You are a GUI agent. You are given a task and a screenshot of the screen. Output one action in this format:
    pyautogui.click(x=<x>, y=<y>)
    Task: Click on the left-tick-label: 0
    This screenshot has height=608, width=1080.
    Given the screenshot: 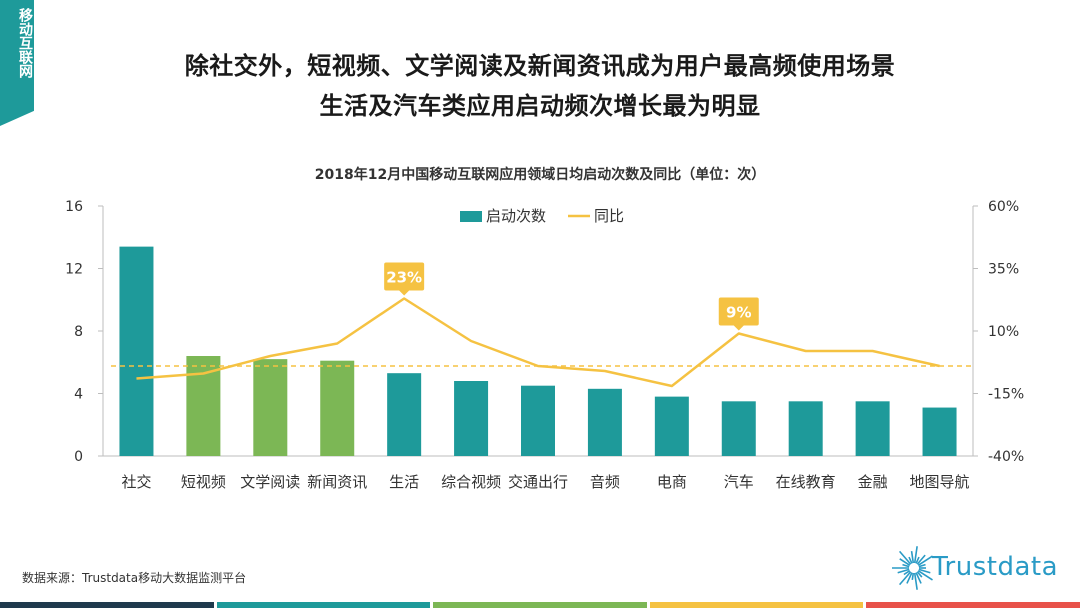 What is the action you would take?
    pyautogui.click(x=78, y=457)
    